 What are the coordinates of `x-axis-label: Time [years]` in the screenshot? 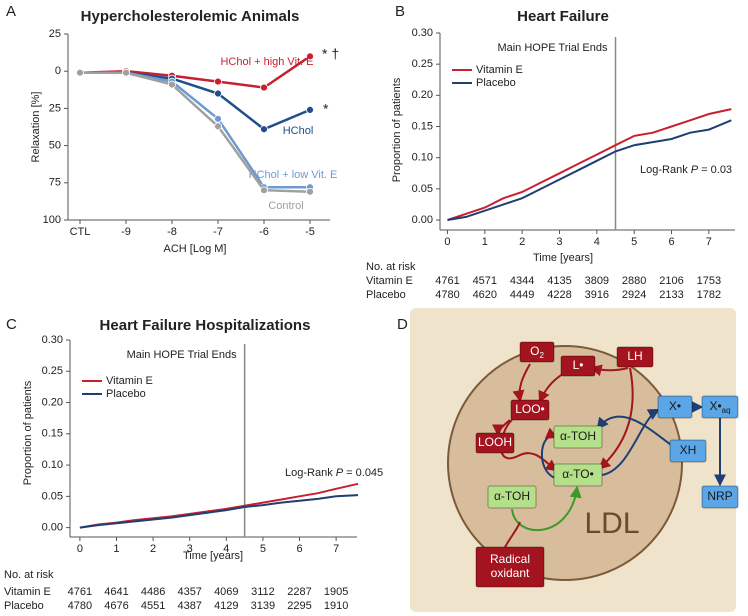 It's located at (213, 556).